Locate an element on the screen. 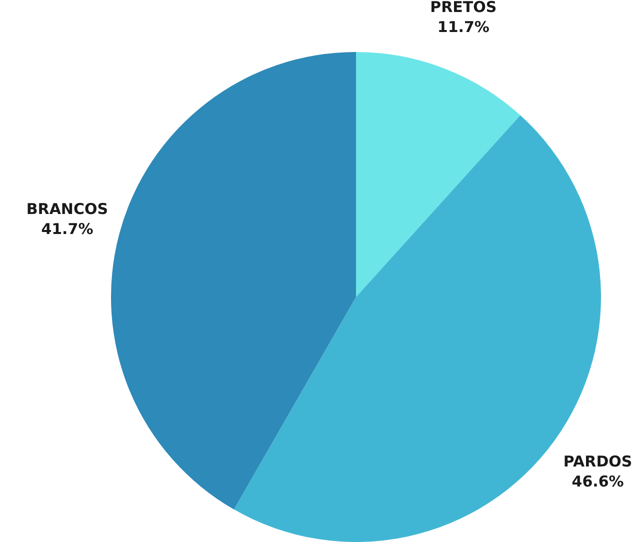 The image size is (640, 542). slice-label: BRANCOS is located at coordinates (67, 209).